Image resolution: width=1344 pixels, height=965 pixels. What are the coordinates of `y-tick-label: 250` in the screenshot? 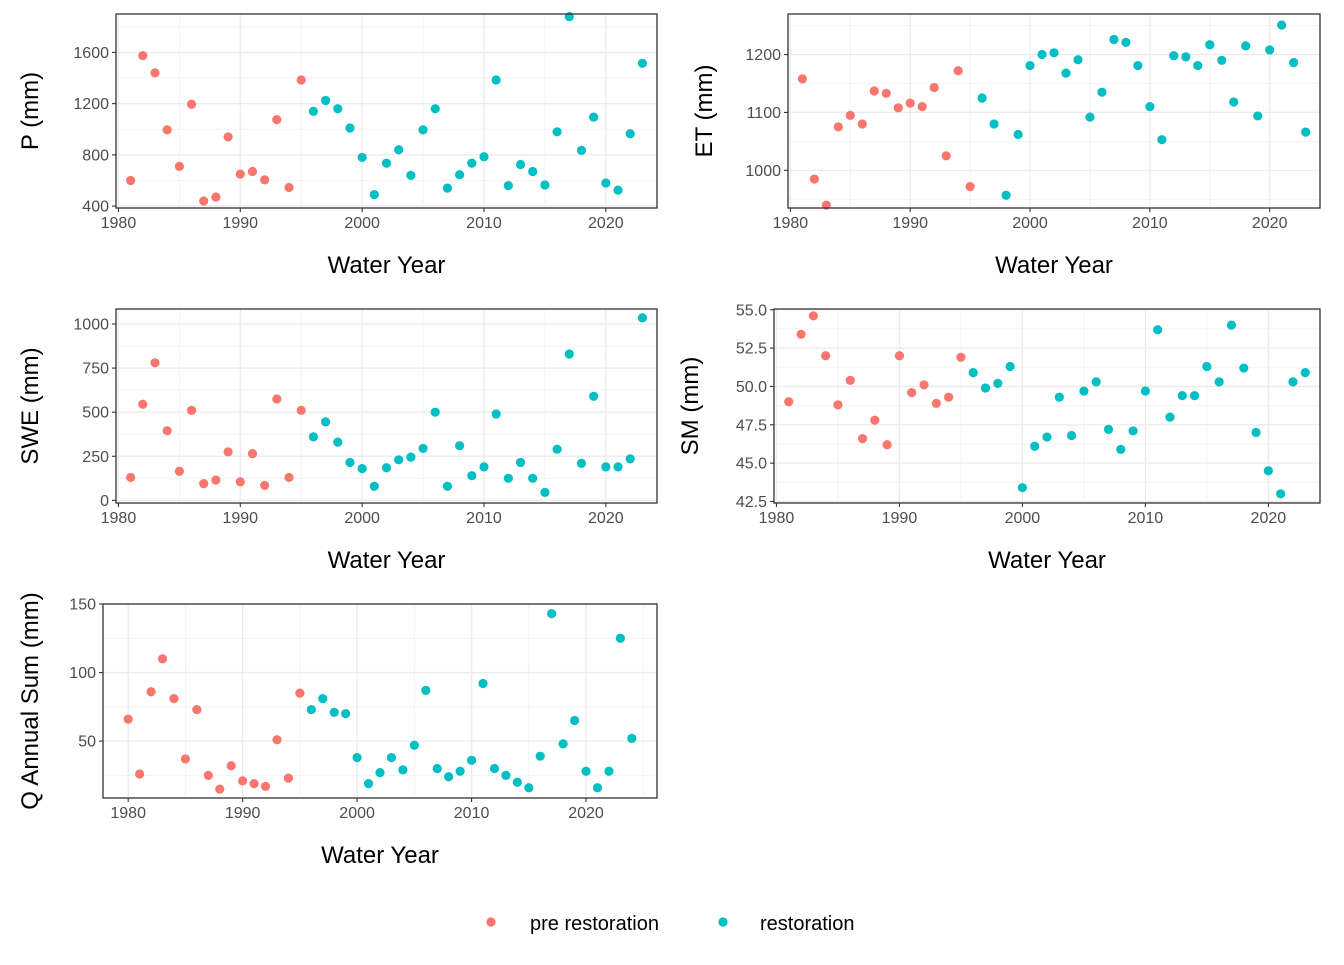 It's located at (95, 457).